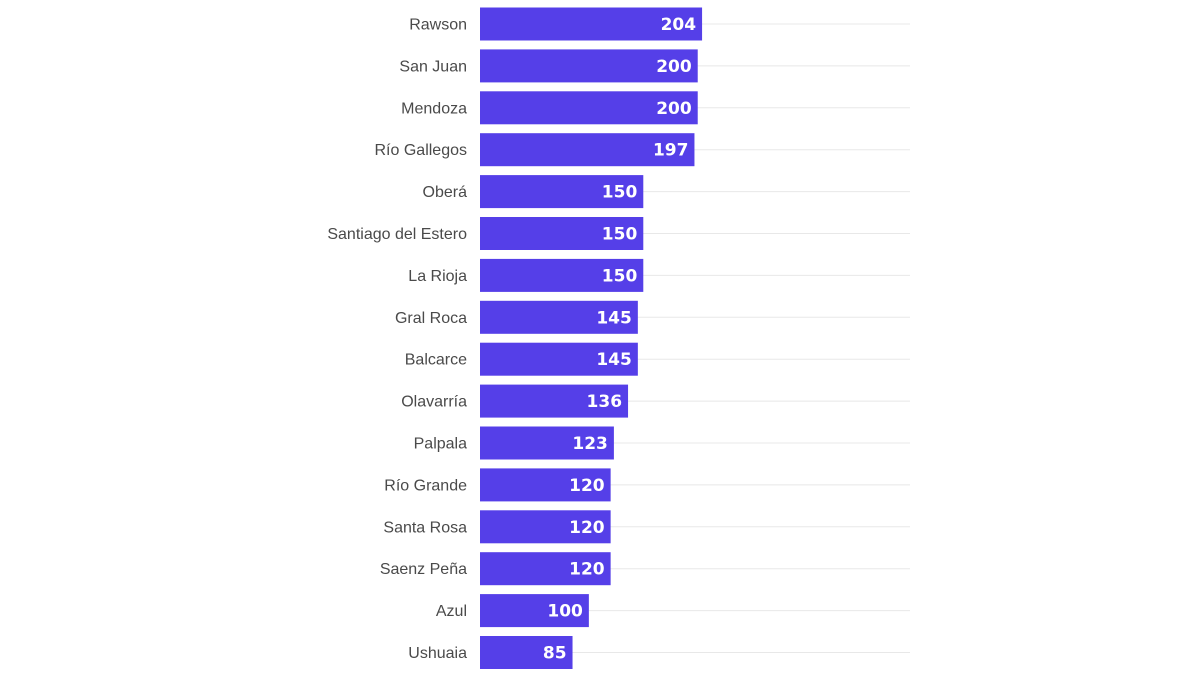 Image resolution: width=1200 pixels, height=675 pixels. I want to click on category-label: Mendoza, so click(434, 108).